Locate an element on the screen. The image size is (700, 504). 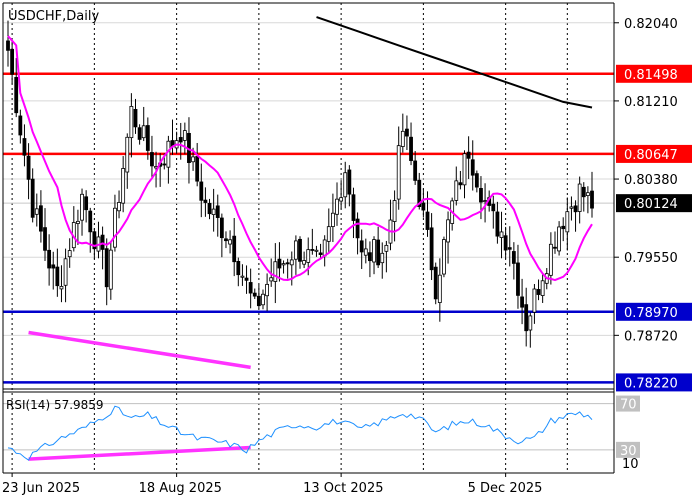
rsi-level-label-0: 70 is located at coordinates (628, 405).